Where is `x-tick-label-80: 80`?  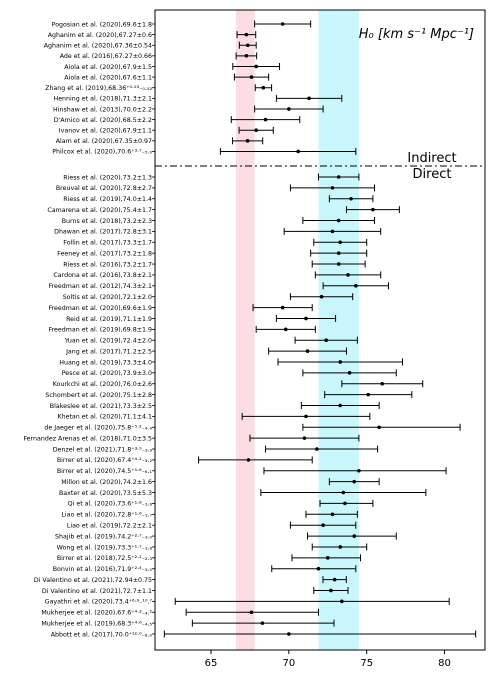 x-tick-label-80: 80 is located at coordinates (444, 663).